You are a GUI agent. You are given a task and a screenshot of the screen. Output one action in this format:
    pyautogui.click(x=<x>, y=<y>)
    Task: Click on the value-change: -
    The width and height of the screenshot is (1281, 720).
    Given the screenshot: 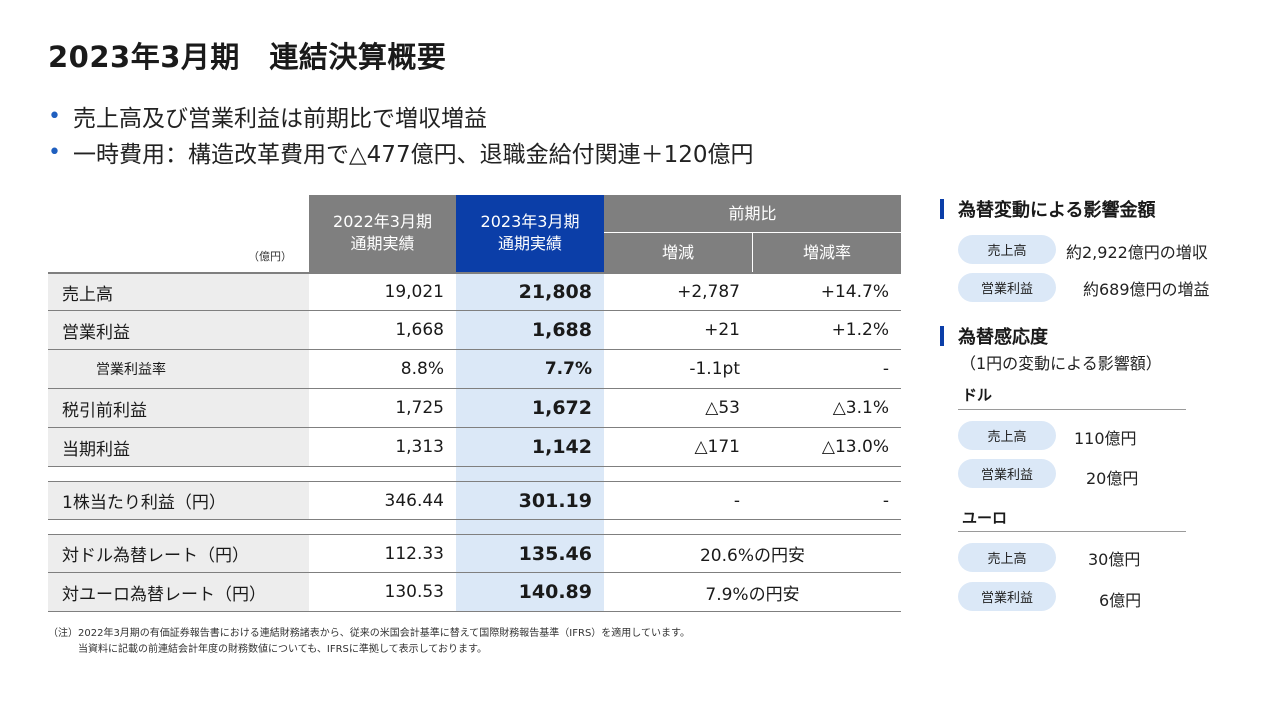 What is the action you would take?
    pyautogui.click(x=736, y=500)
    